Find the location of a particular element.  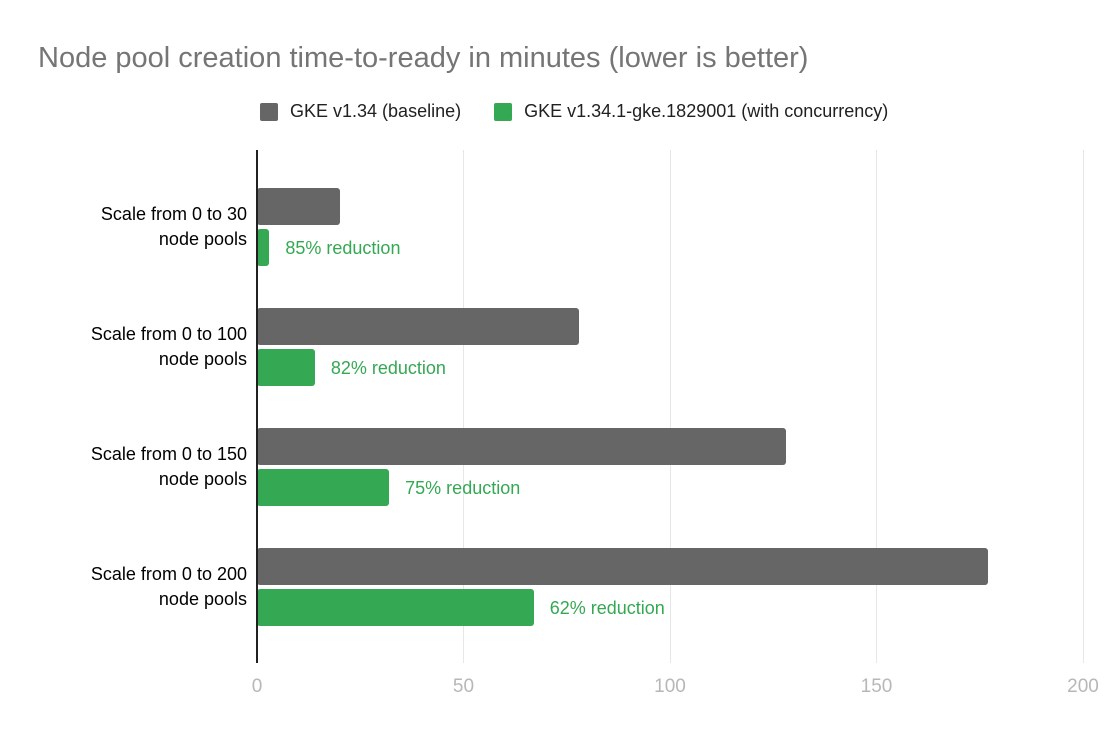

bar-concurrency-row1 is located at coordinates (263, 247).